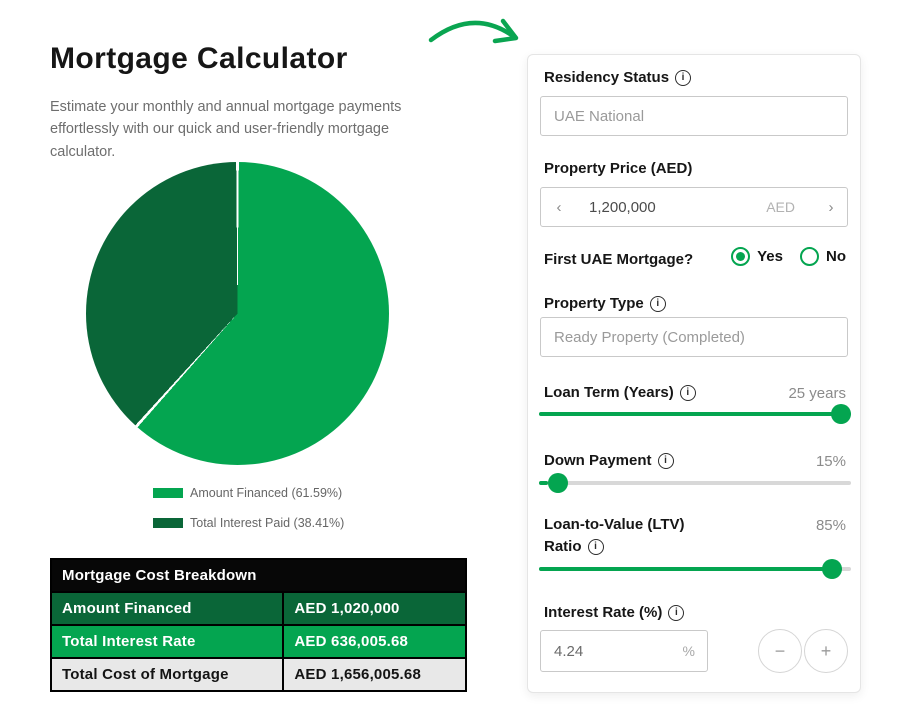 Image resolution: width=900 pixels, height=728 pixels. What do you see at coordinates (780, 651) in the screenshot?
I see `decrease-rate-button: −` at bounding box center [780, 651].